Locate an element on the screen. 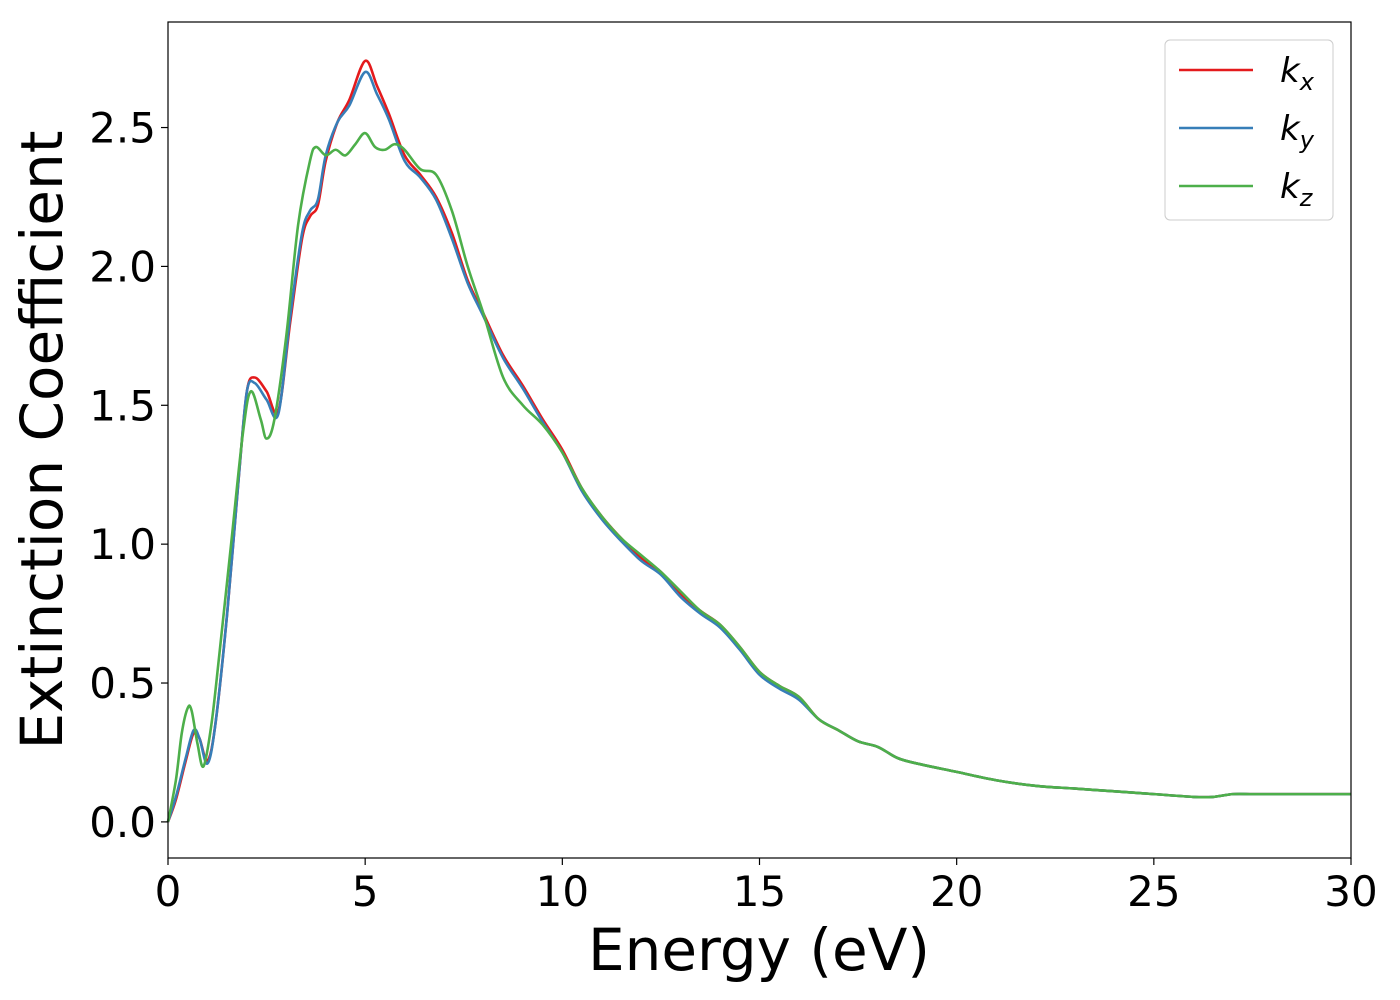 This screenshot has width=1400, height=1000. y-tick-label: 2.5 is located at coordinates (122, 128).